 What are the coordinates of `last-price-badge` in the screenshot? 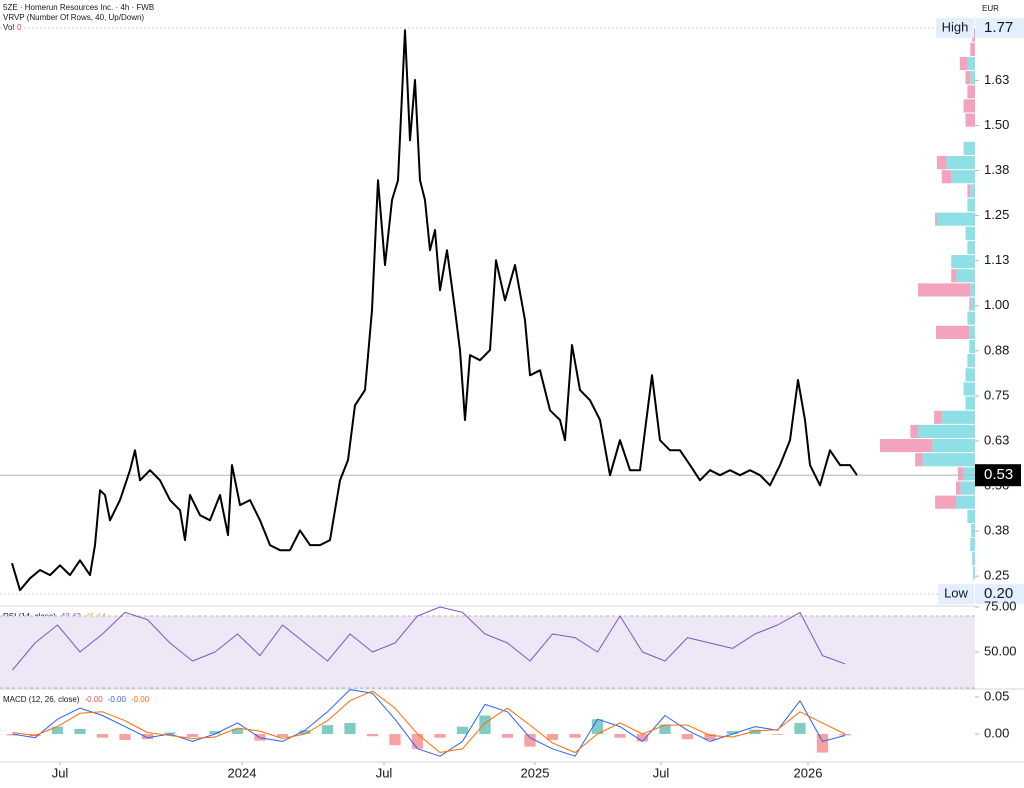 It's located at (998, 475).